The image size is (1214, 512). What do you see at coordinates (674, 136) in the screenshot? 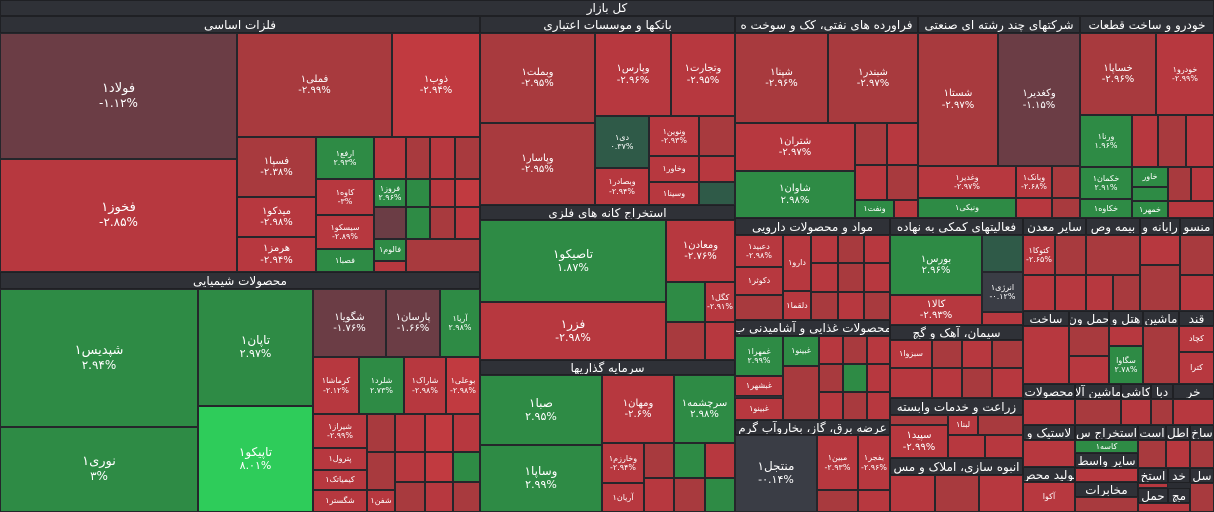
I see `stock-tile-vnovin: ونوین۱ -۲.۹۳%` at bounding box center [674, 136].